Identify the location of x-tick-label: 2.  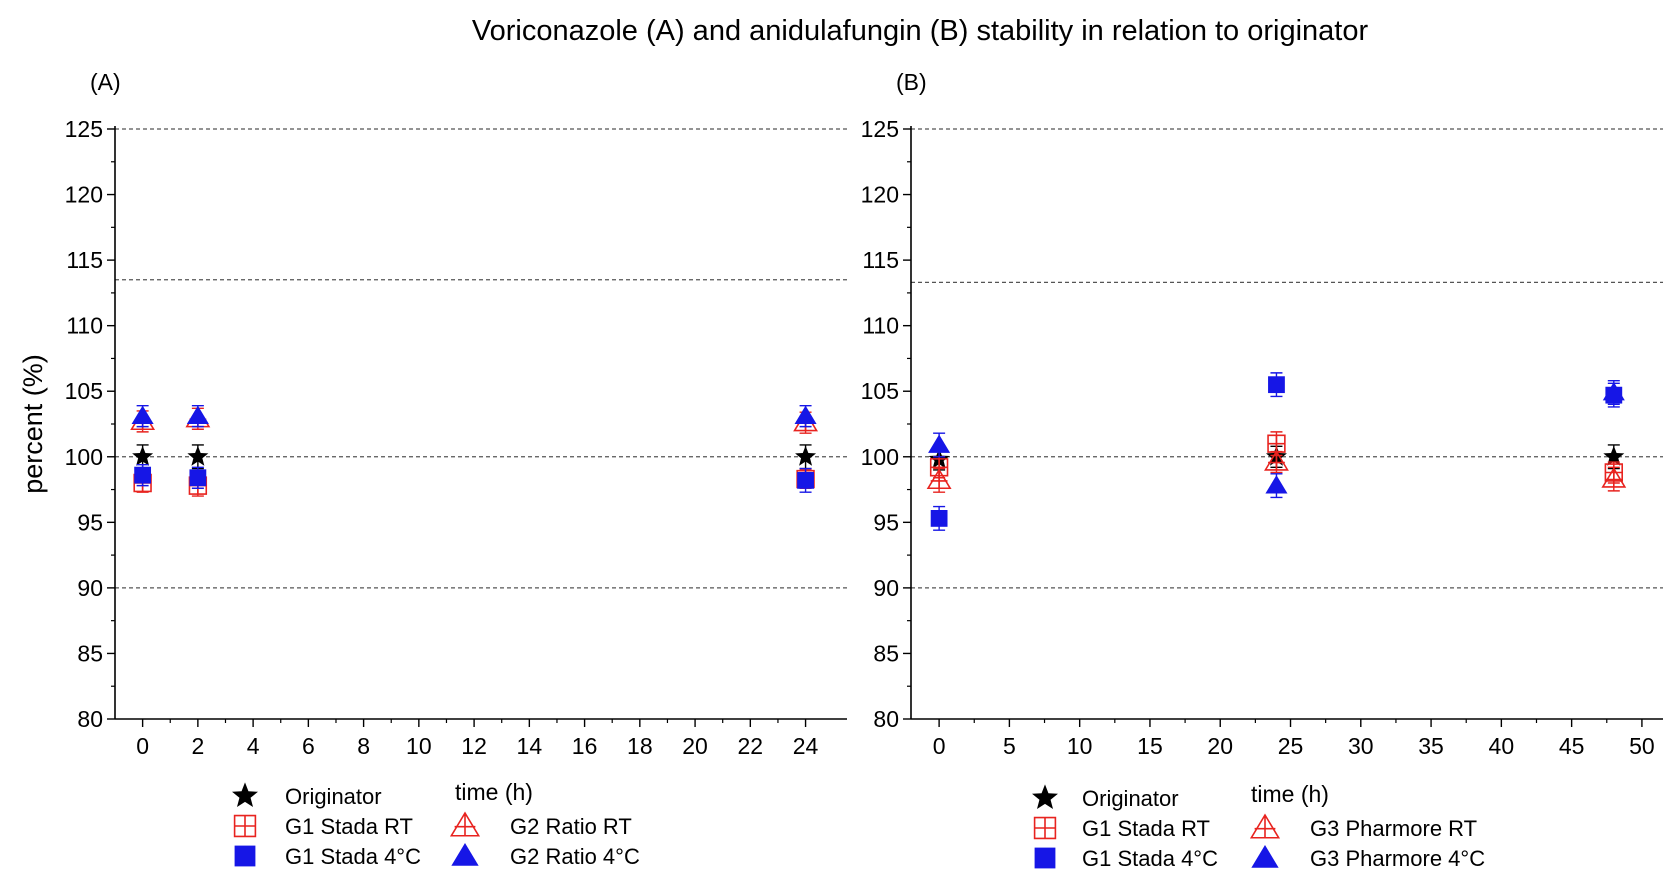
(197, 746).